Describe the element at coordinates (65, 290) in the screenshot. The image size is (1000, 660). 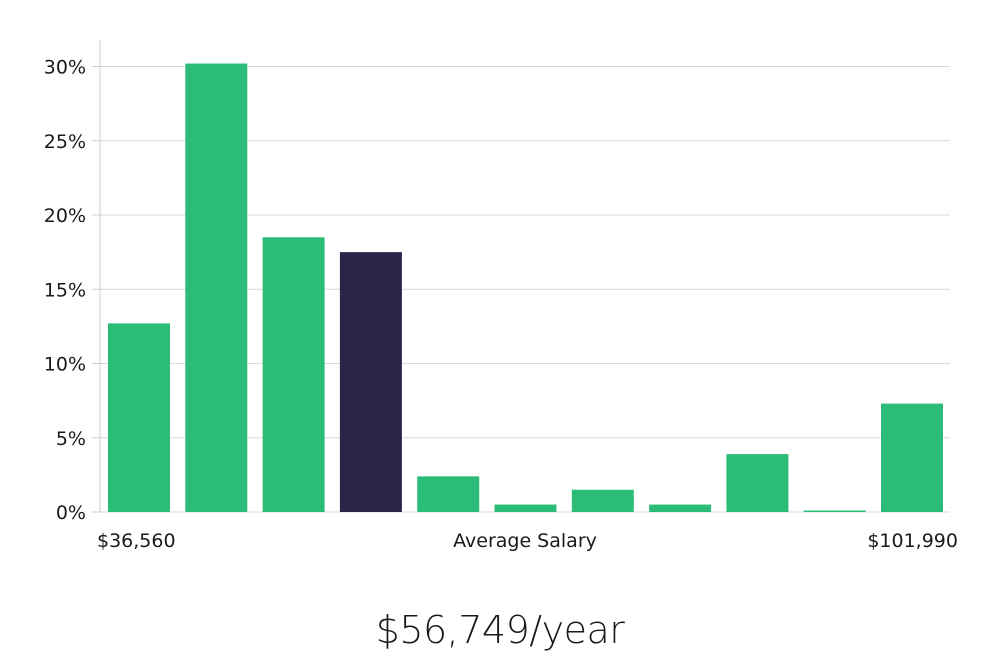
I see `y-tick-label: 15%` at that location.